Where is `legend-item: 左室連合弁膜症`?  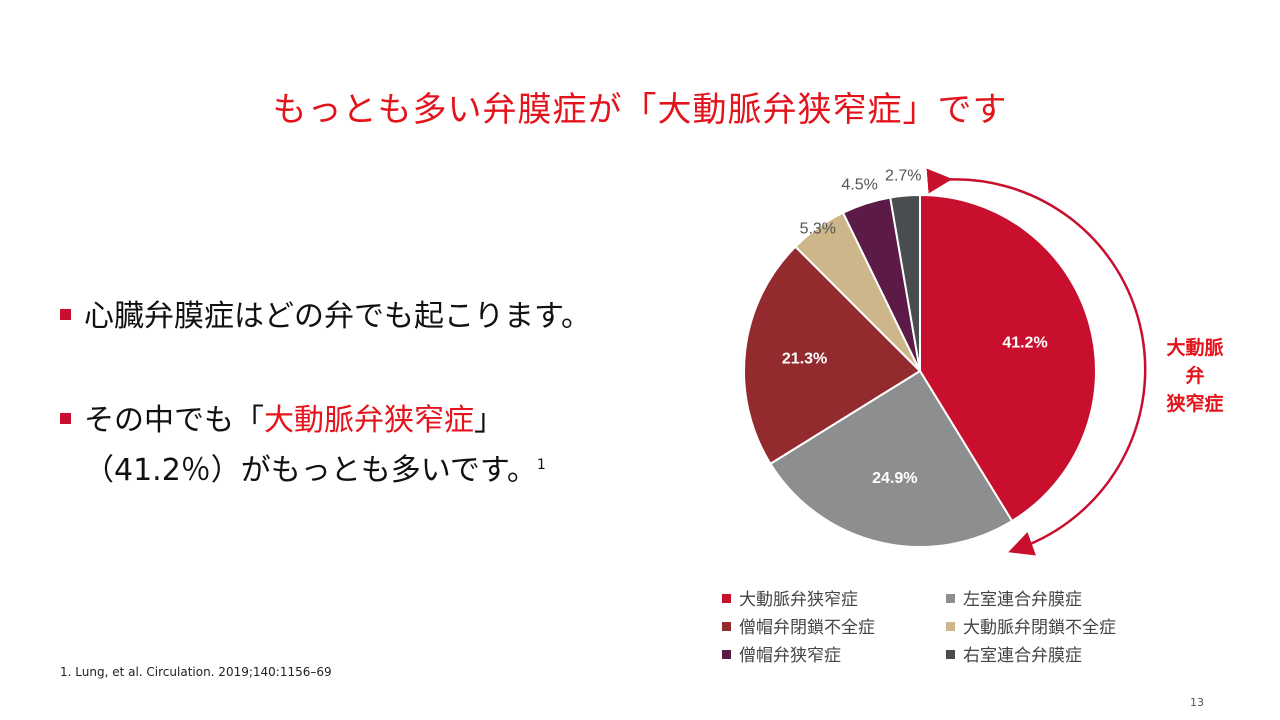 legend-item: 左室連合弁膜症 is located at coordinates (1014, 597).